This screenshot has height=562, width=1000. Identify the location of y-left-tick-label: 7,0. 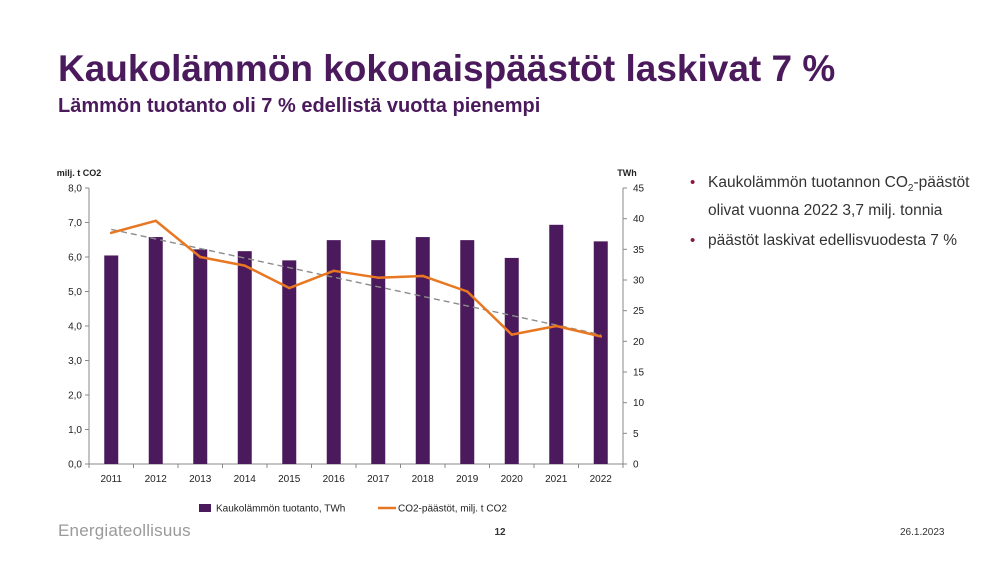
(75, 223).